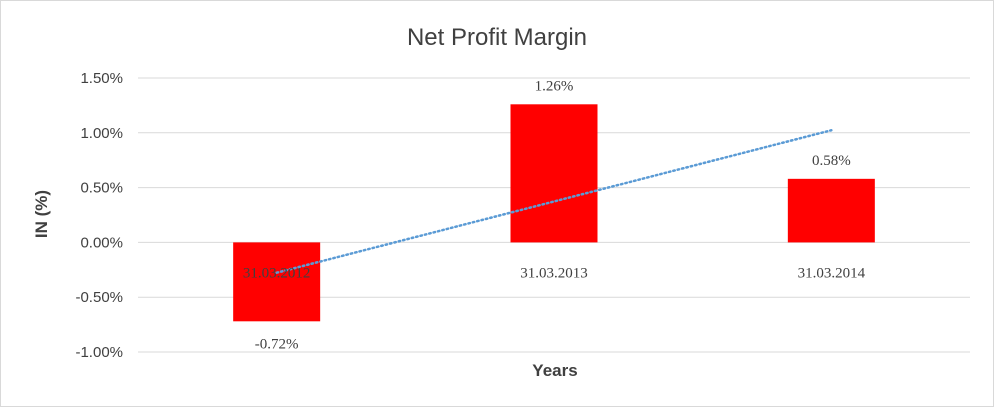 The width and height of the screenshot is (994, 407). I want to click on category-label: 31.03.2013, so click(554, 273).